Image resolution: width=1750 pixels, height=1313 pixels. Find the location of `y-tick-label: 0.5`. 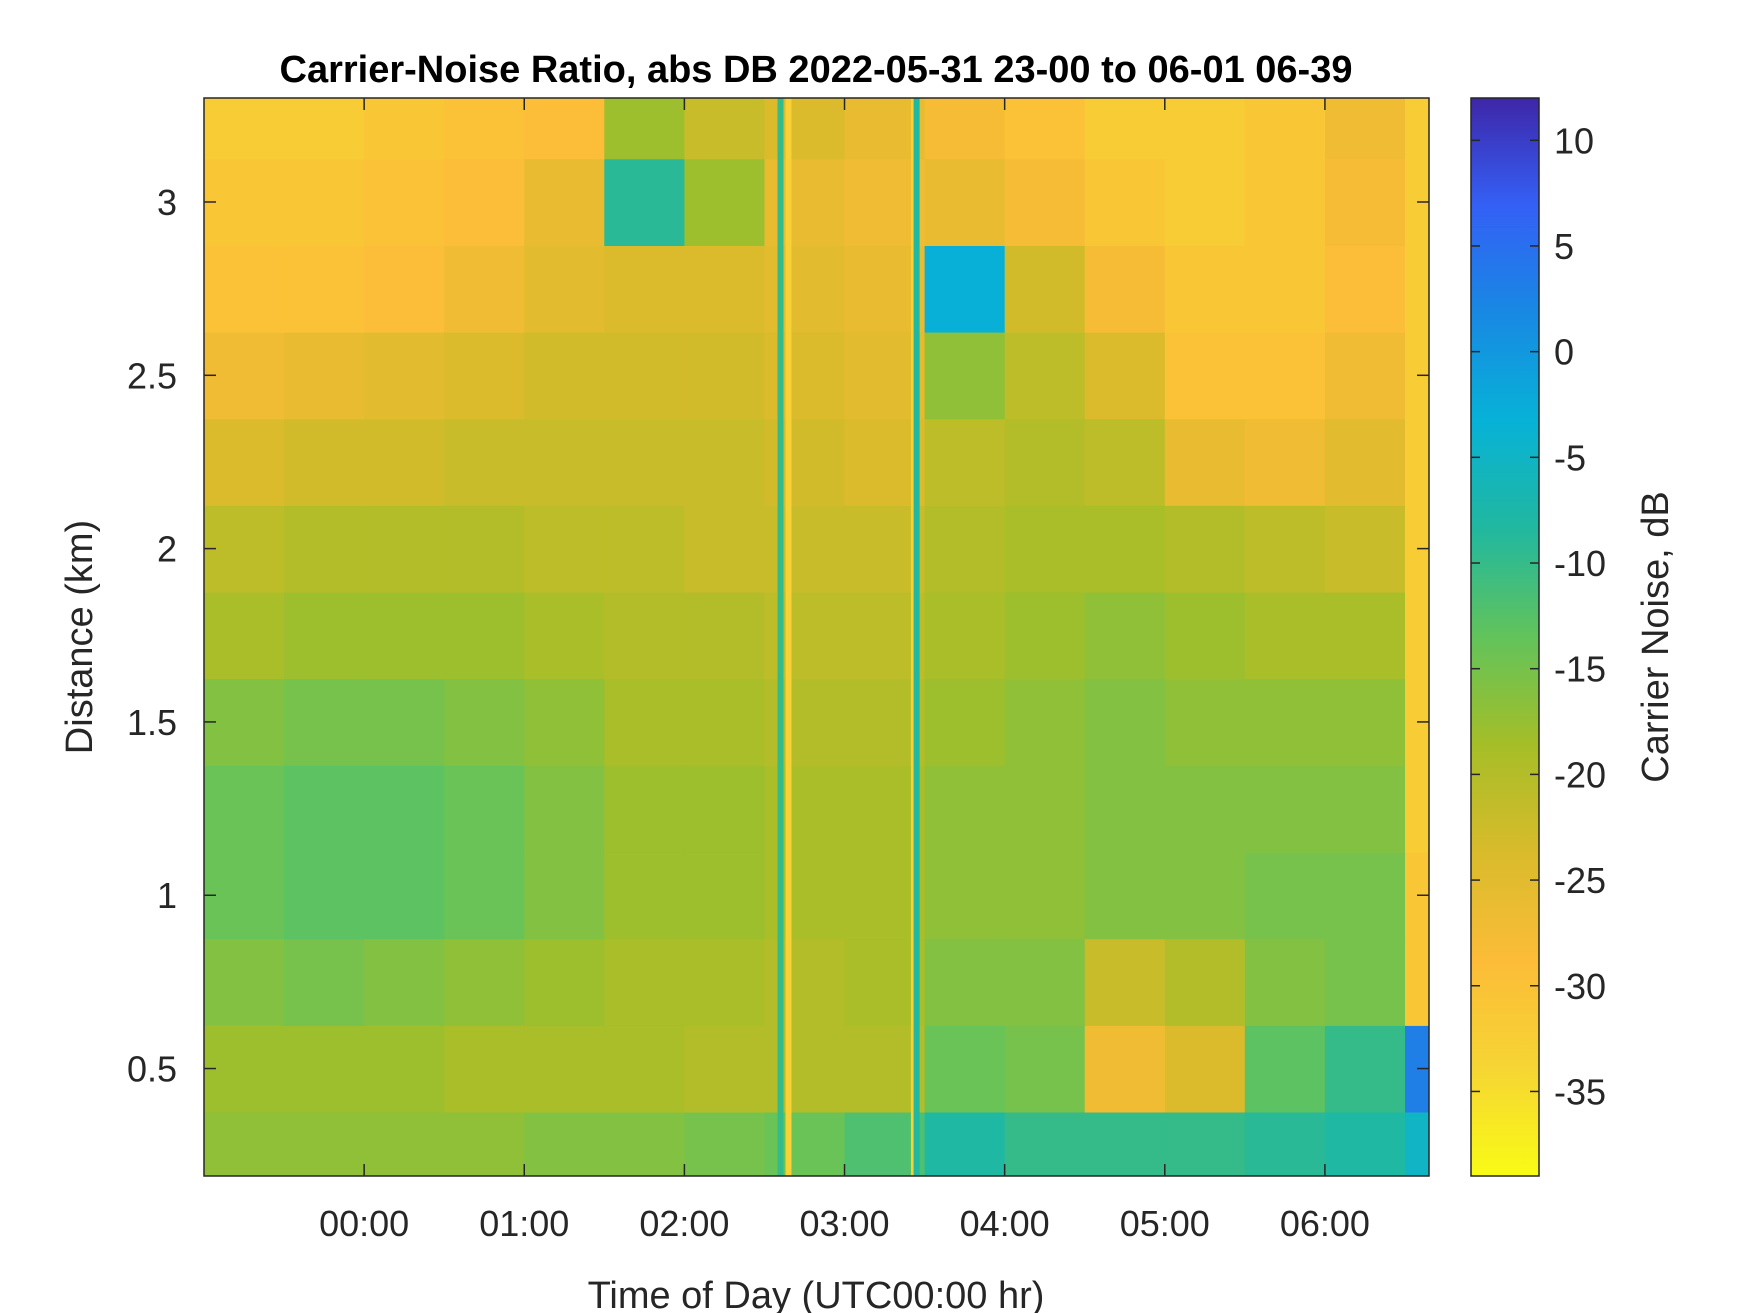

y-tick-label: 0.5 is located at coordinates (152, 1069).